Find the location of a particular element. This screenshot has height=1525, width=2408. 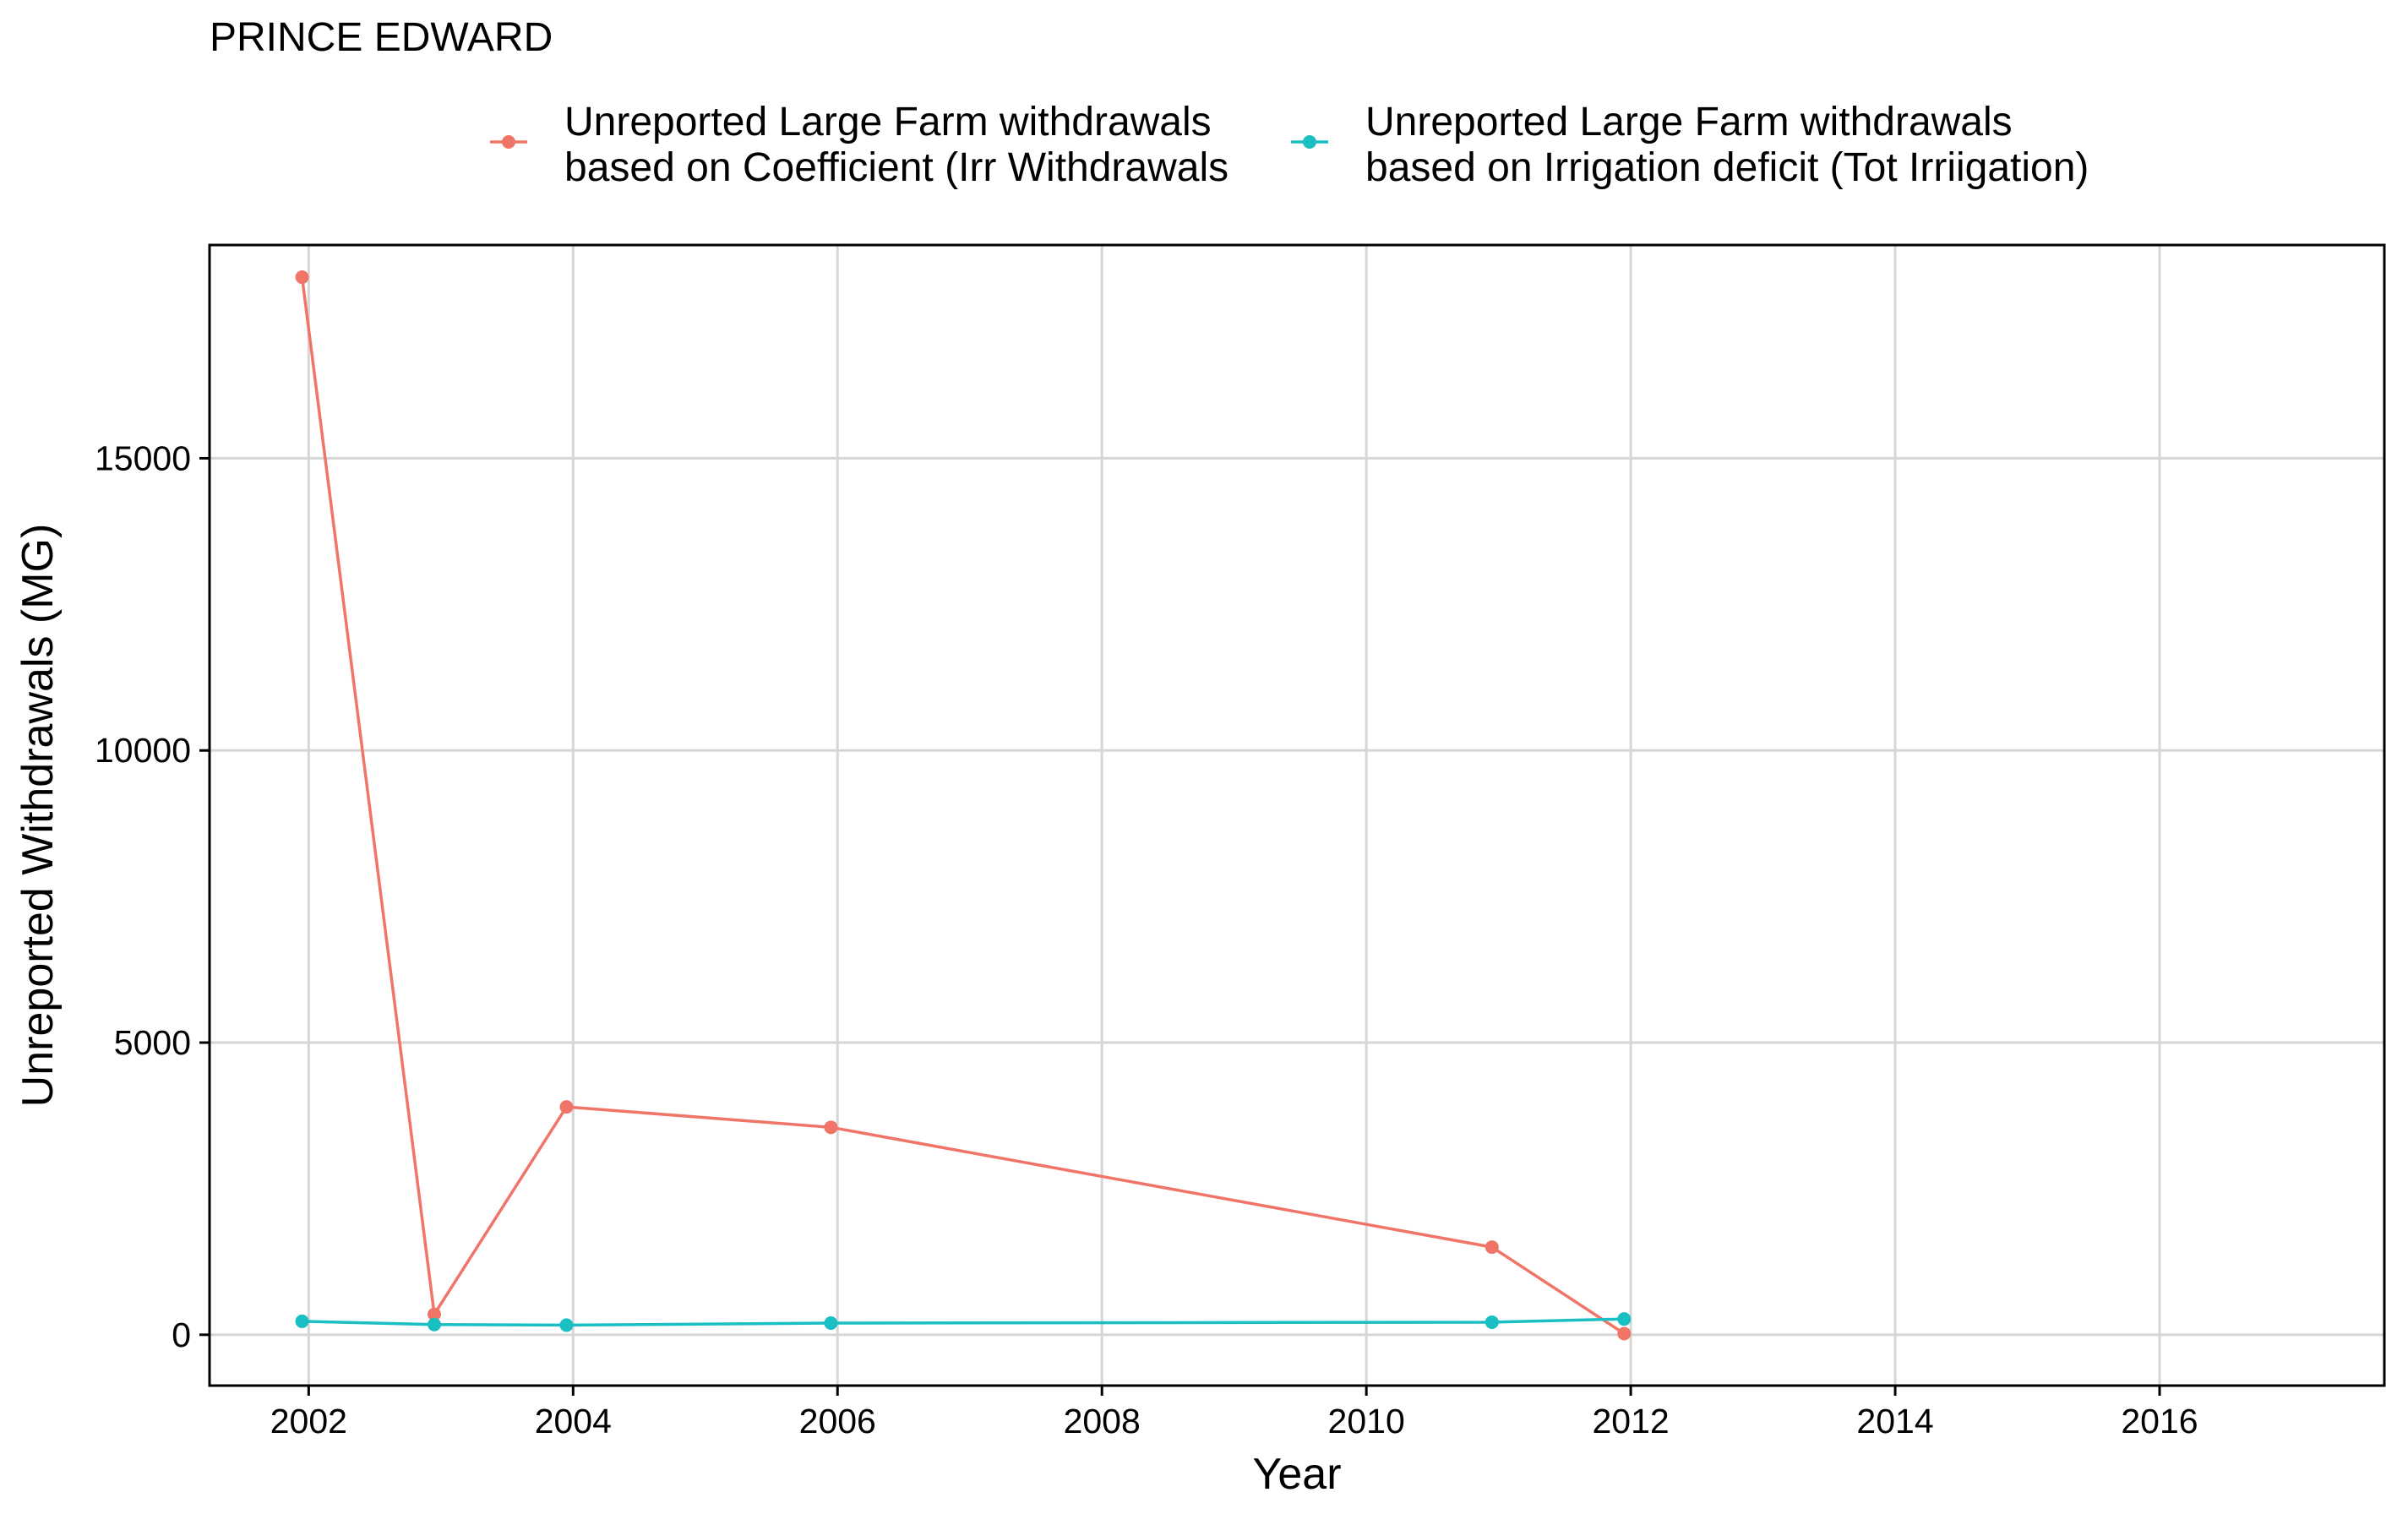

legend-label-line: based on Coefficient (Irr Withdrawals is located at coordinates (896, 167).